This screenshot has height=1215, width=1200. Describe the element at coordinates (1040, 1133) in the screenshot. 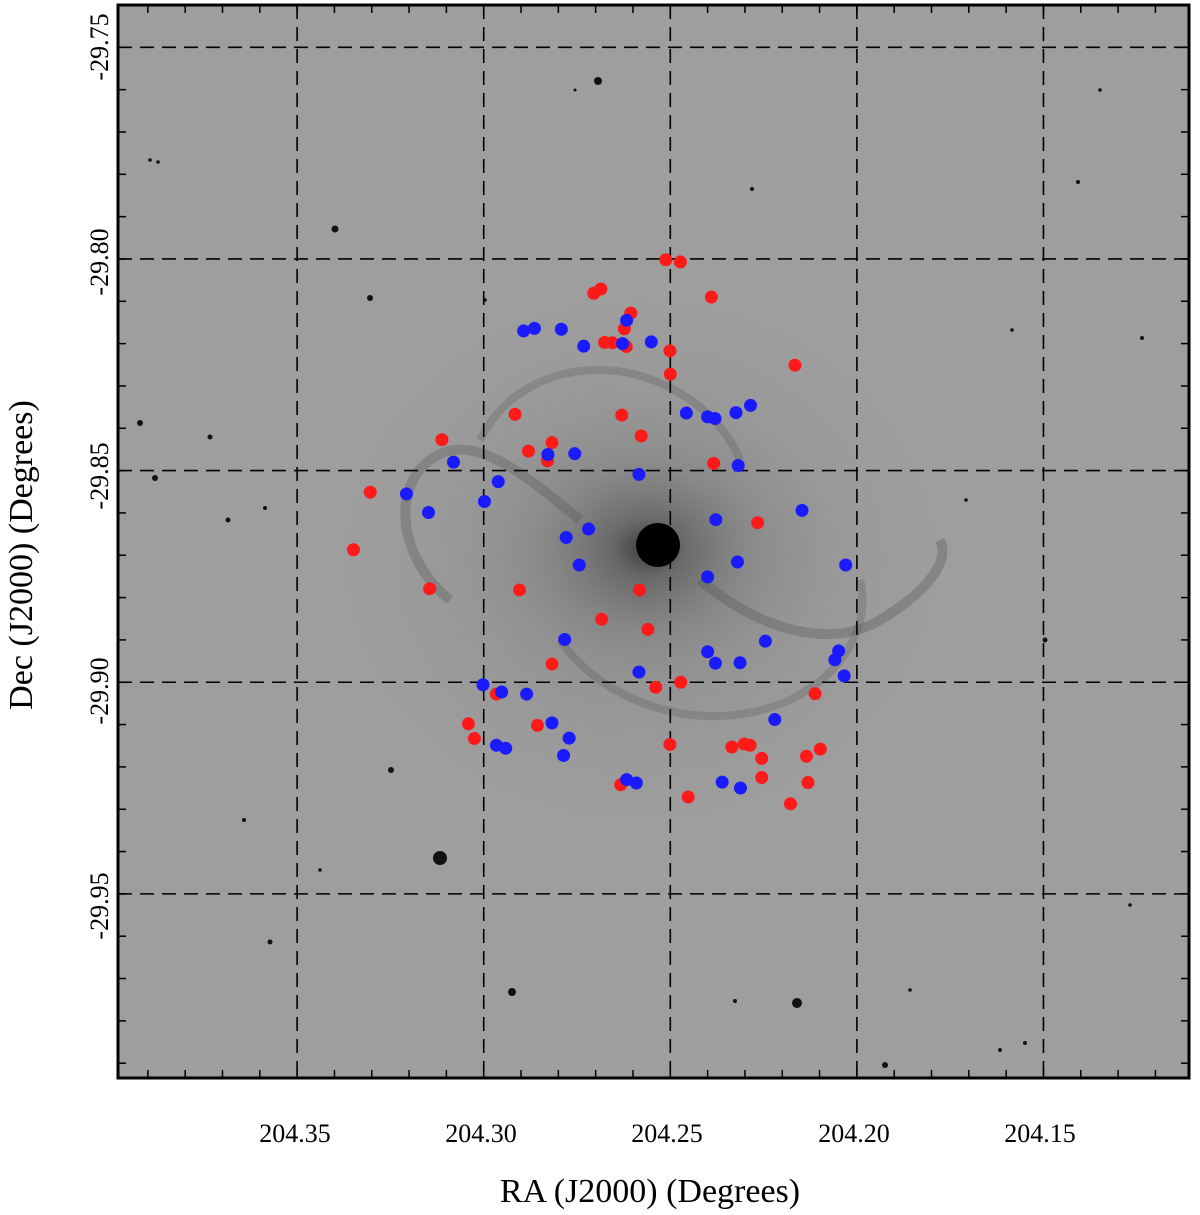

I see `x-tick-label-5: 204.15` at that location.